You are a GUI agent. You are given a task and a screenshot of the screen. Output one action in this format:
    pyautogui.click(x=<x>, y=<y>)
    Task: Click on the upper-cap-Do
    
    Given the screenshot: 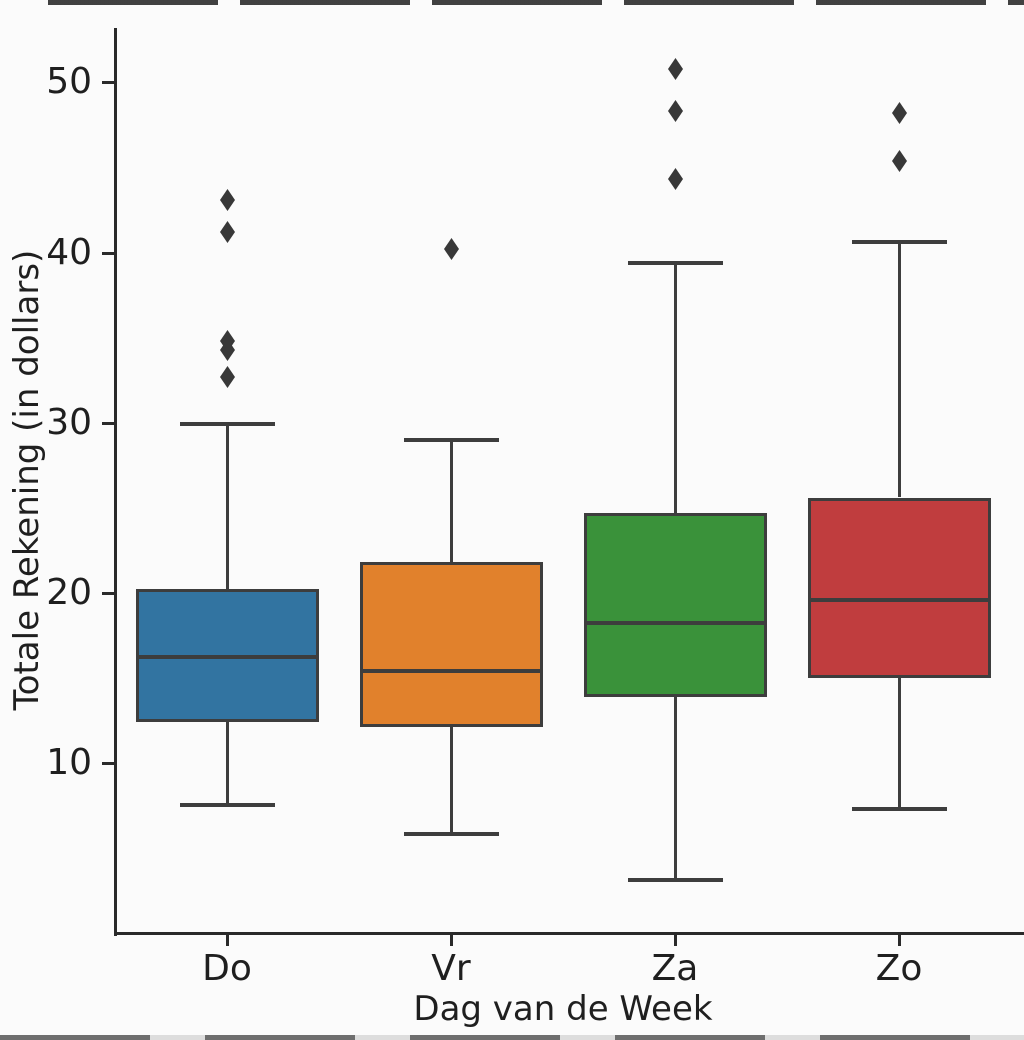 What is the action you would take?
    pyautogui.click(x=227, y=424)
    